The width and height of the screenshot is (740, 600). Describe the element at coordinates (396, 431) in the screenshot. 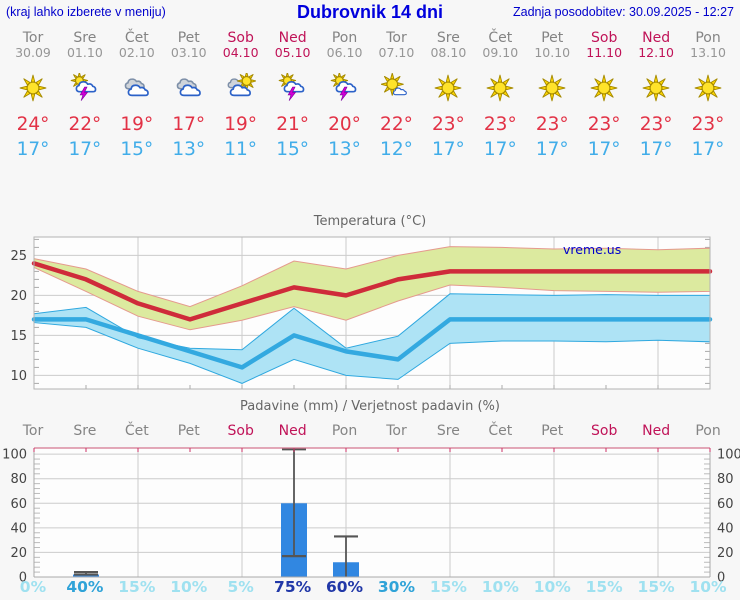

I see `precip-day-label: Tor` at that location.